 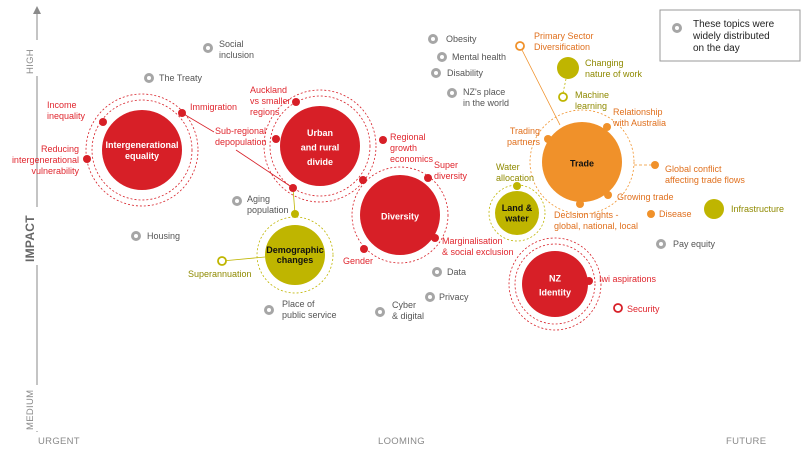 I want to click on y-axis-high-label: HIGH, so click(x=30, y=61).